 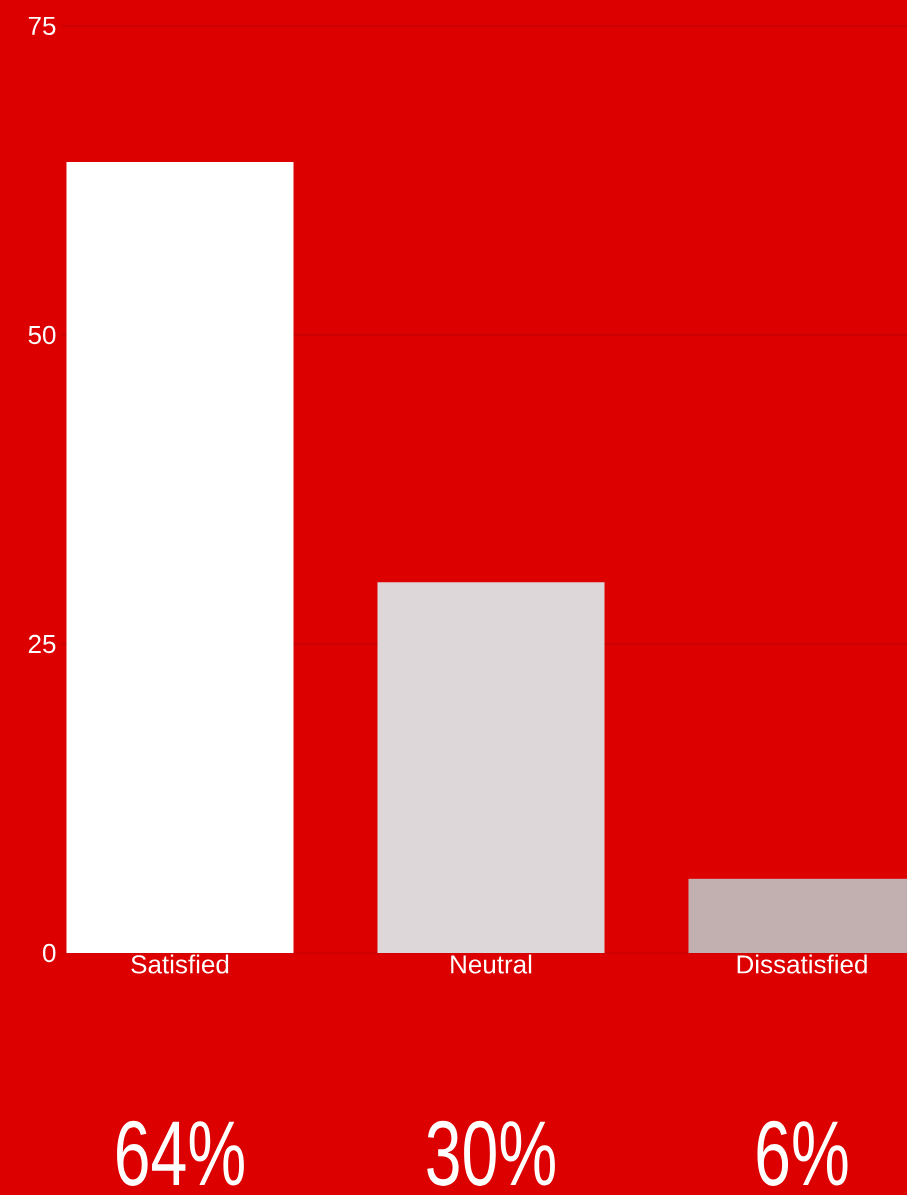 I want to click on y-tick-label: 0, so click(x=49, y=953).